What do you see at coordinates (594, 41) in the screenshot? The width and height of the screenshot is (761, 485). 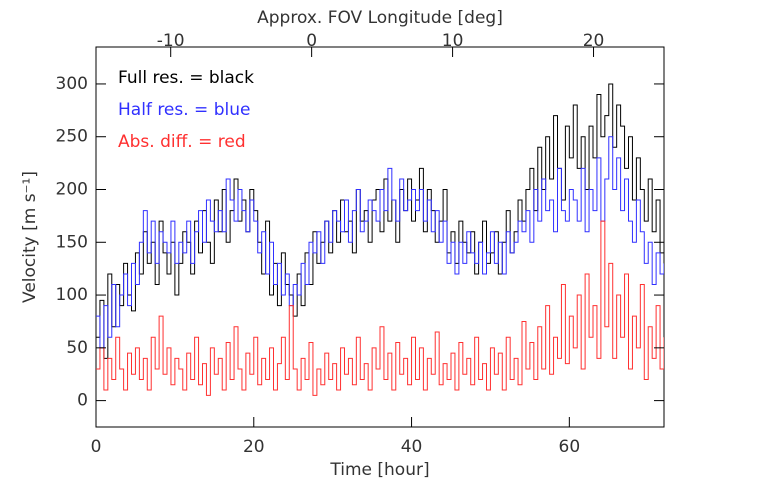 I see `top-tick-label: 20` at bounding box center [594, 41].